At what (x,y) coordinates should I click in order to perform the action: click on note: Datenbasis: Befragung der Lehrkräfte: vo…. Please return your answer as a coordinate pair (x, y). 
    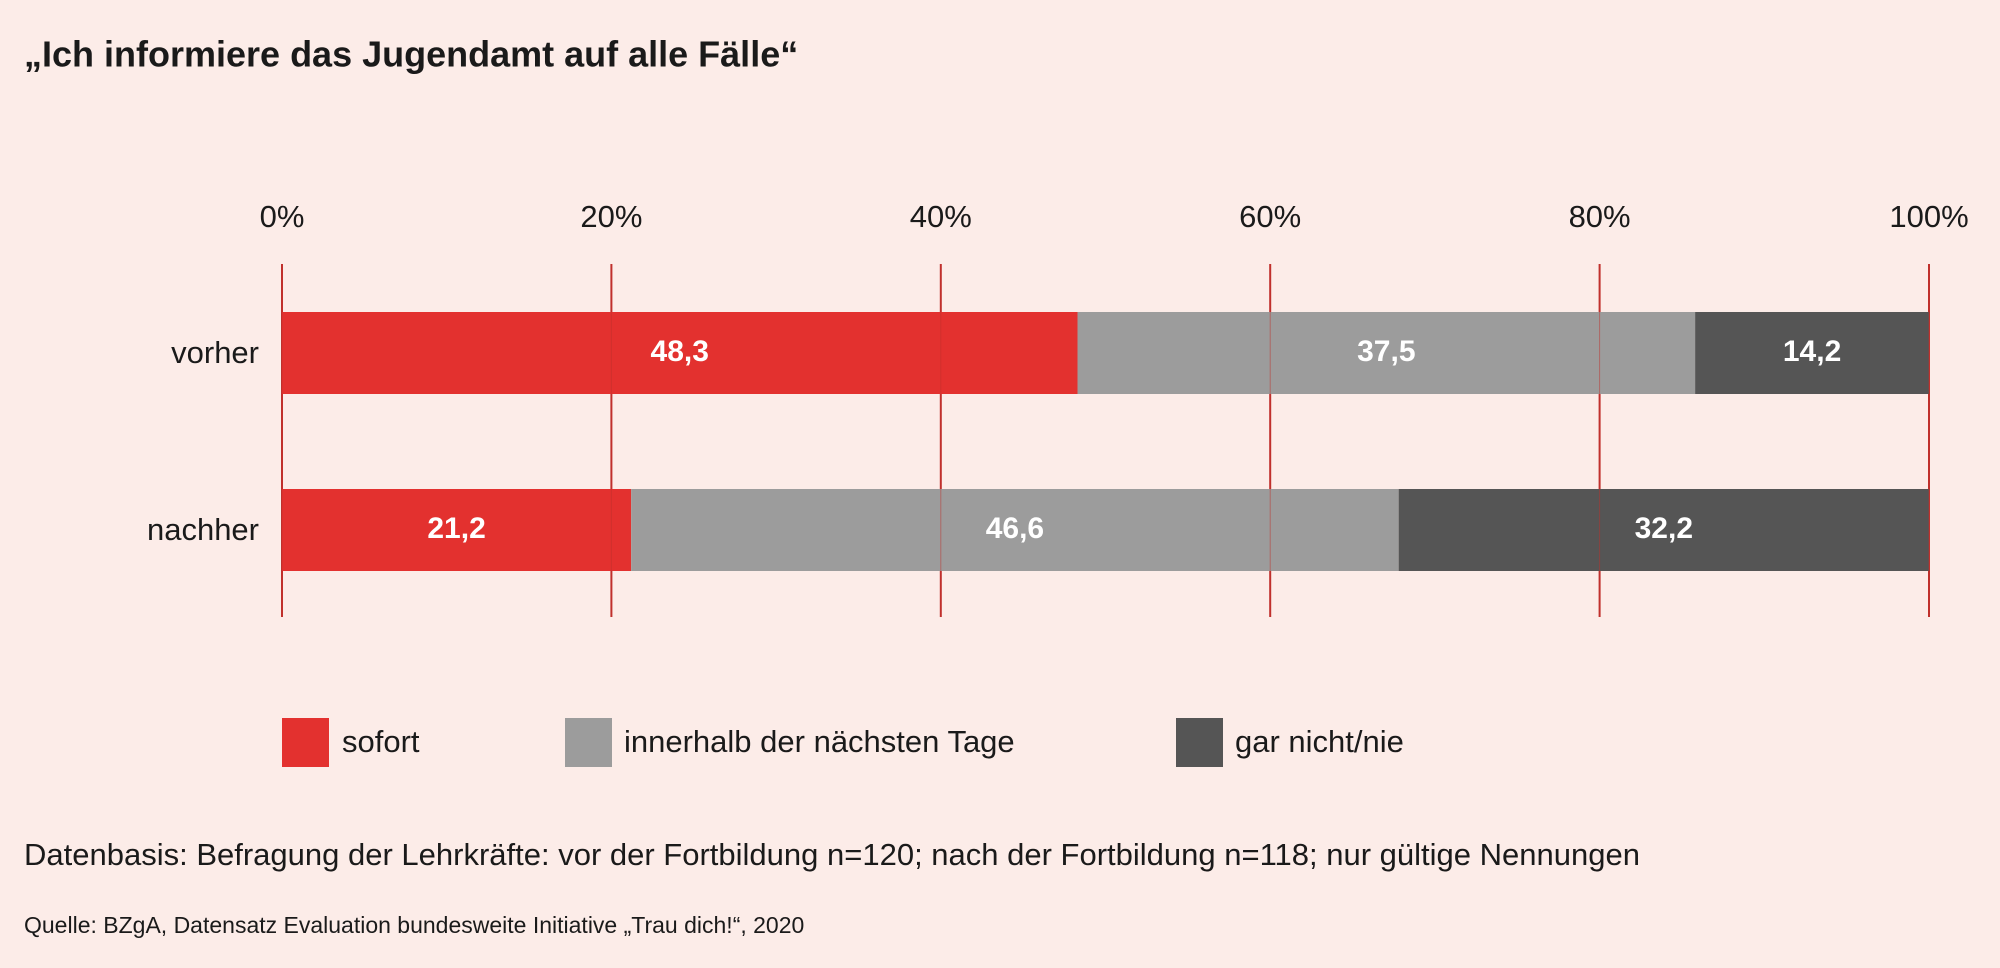
    Looking at the image, I should click on (832, 854).